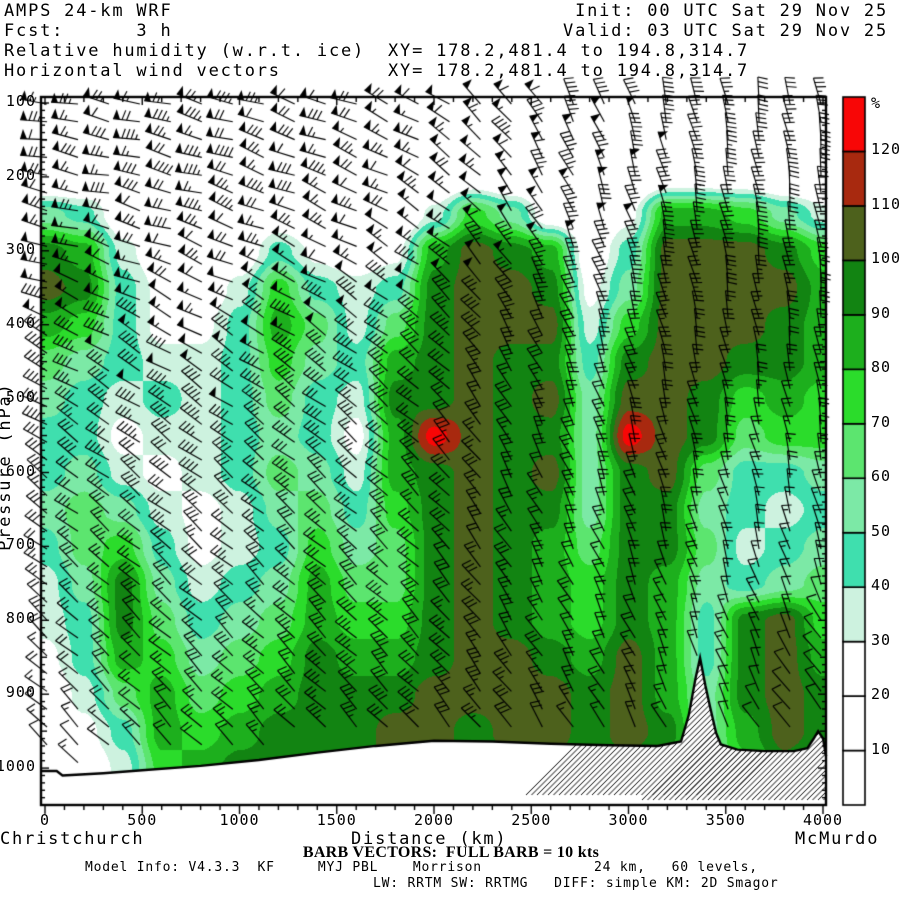 This screenshot has width=900, height=900. I want to click on colorbar-tick-label: 110, so click(885, 203).